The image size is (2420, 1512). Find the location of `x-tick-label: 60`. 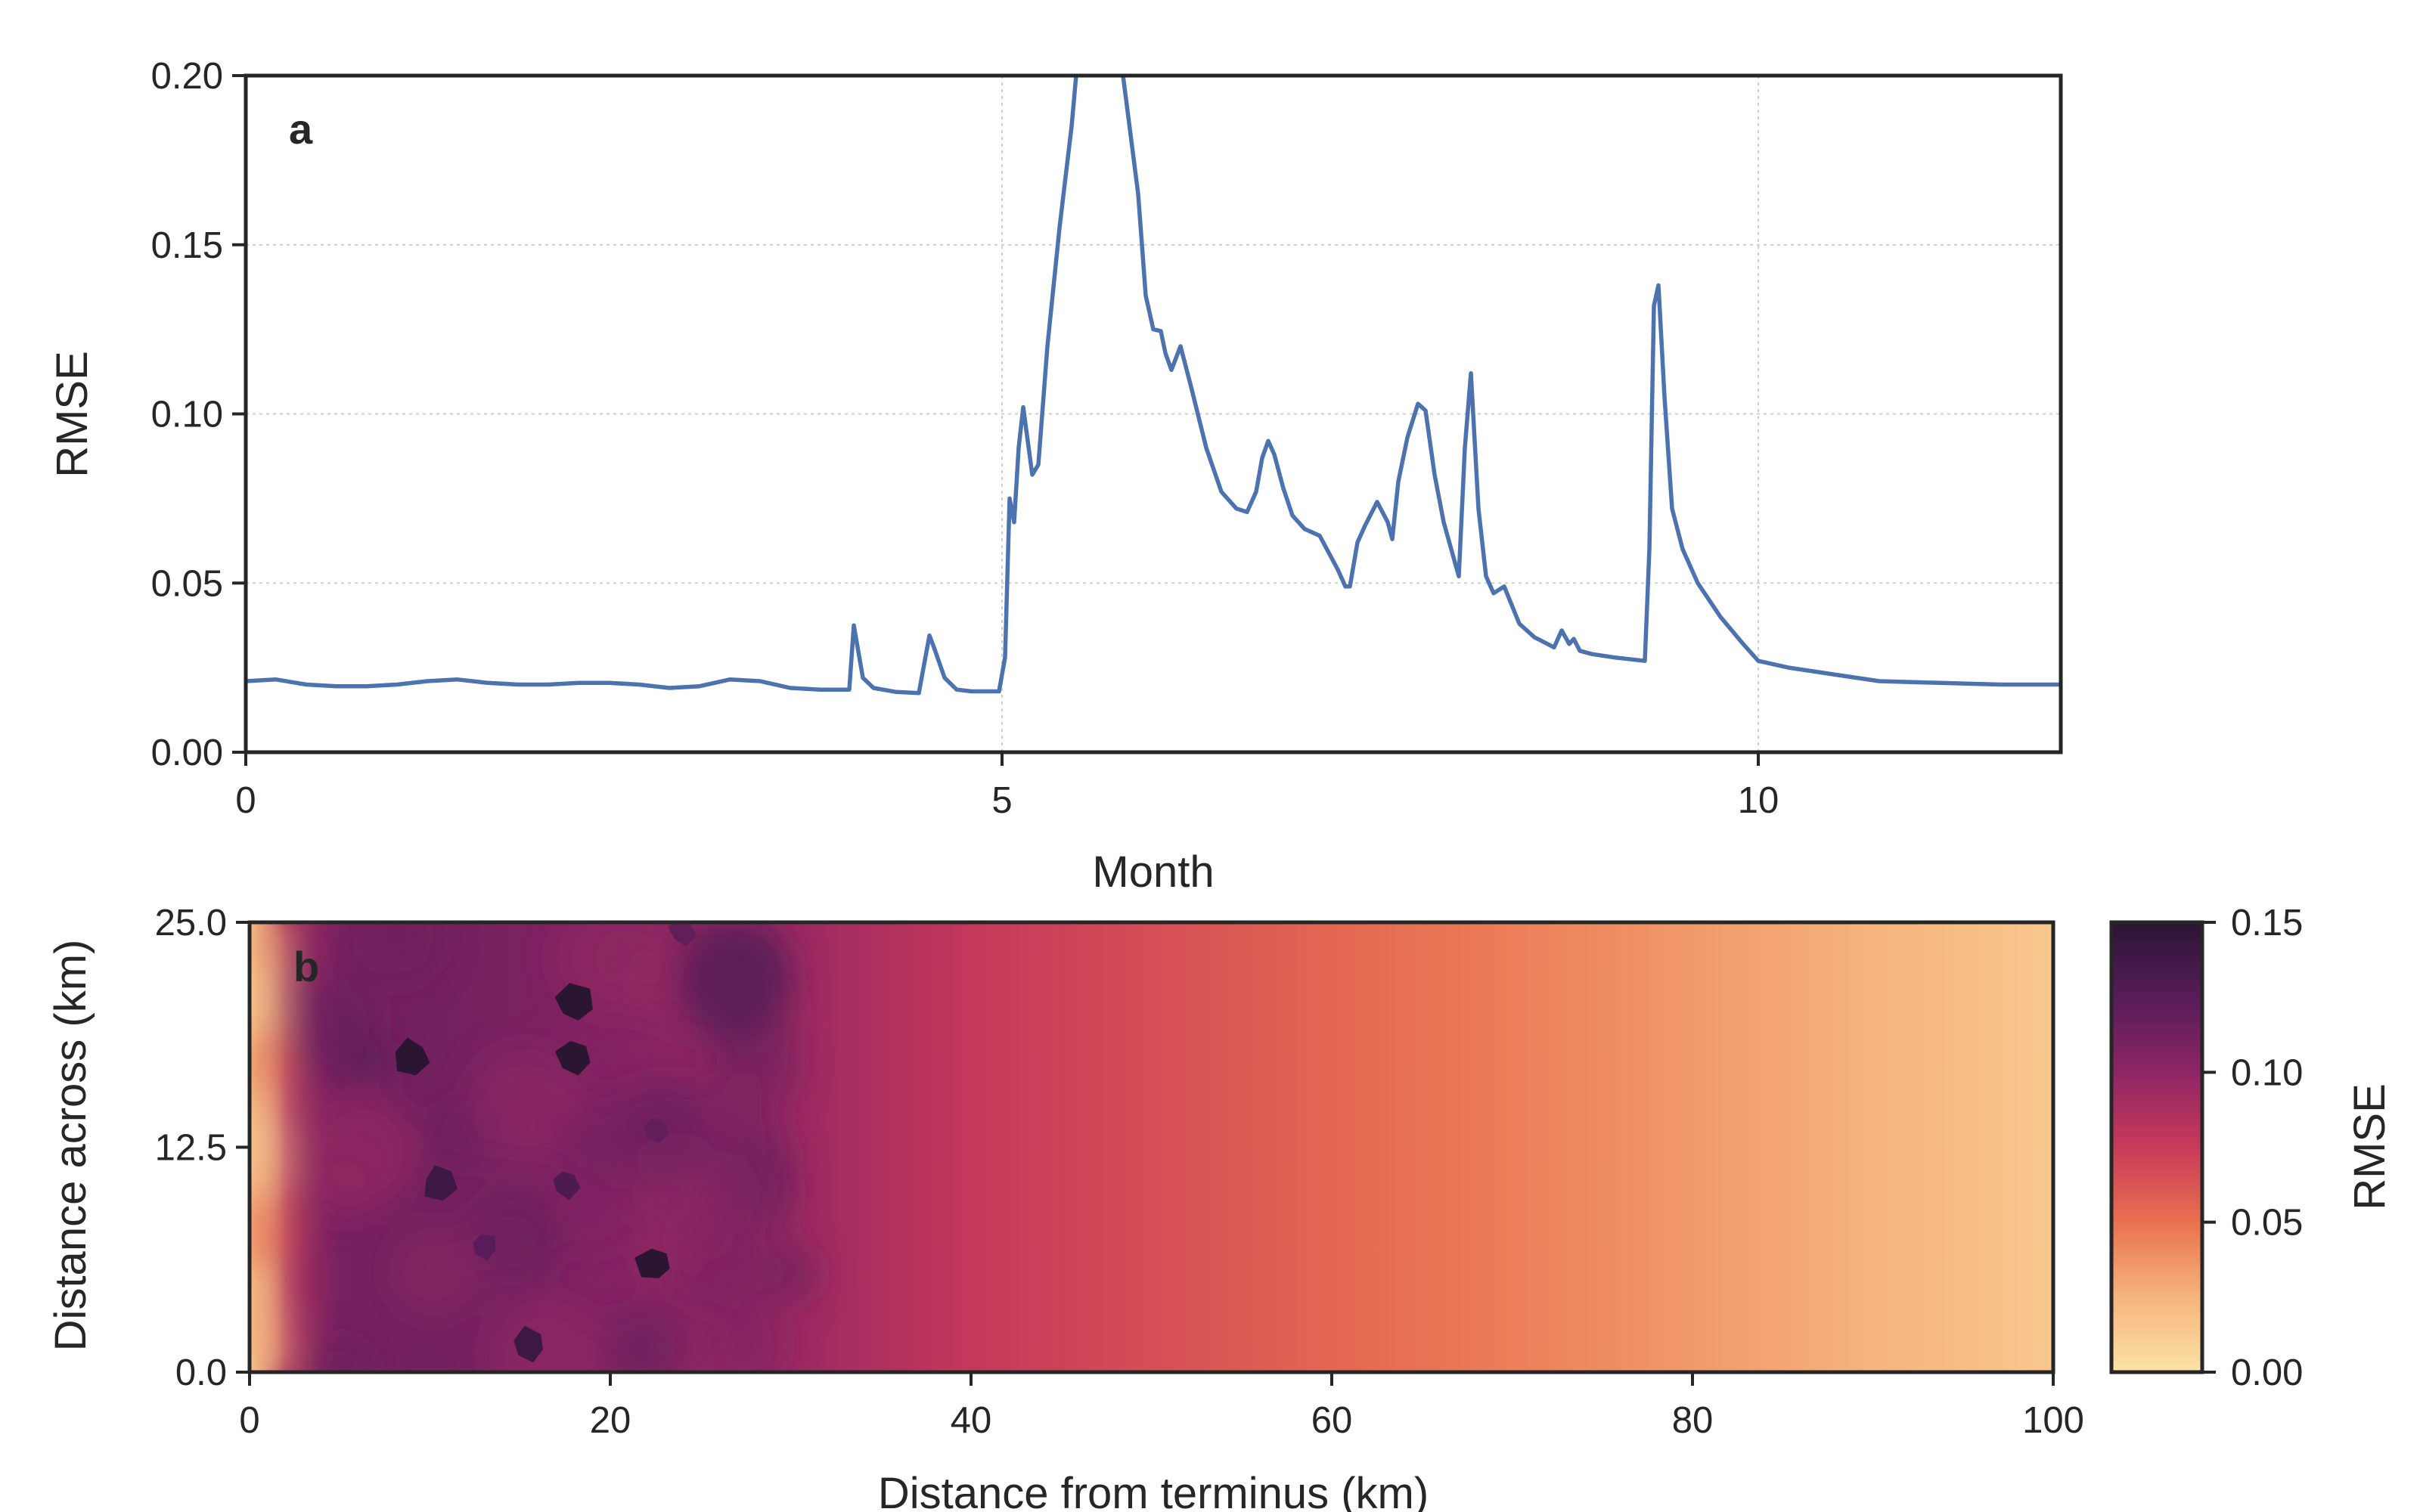

x-tick-label: 60 is located at coordinates (1332, 1420).